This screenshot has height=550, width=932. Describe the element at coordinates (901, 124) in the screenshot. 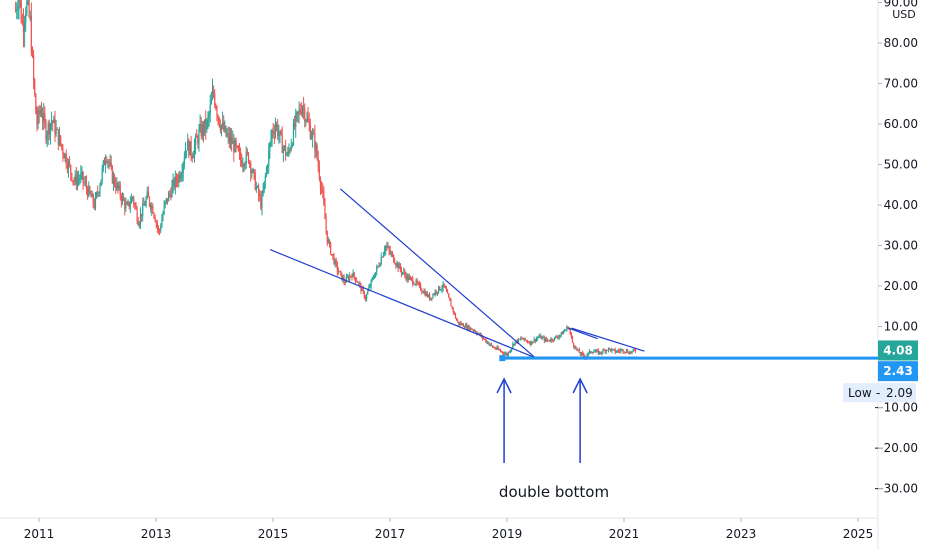

I see `y-tick-label: 60.00` at that location.